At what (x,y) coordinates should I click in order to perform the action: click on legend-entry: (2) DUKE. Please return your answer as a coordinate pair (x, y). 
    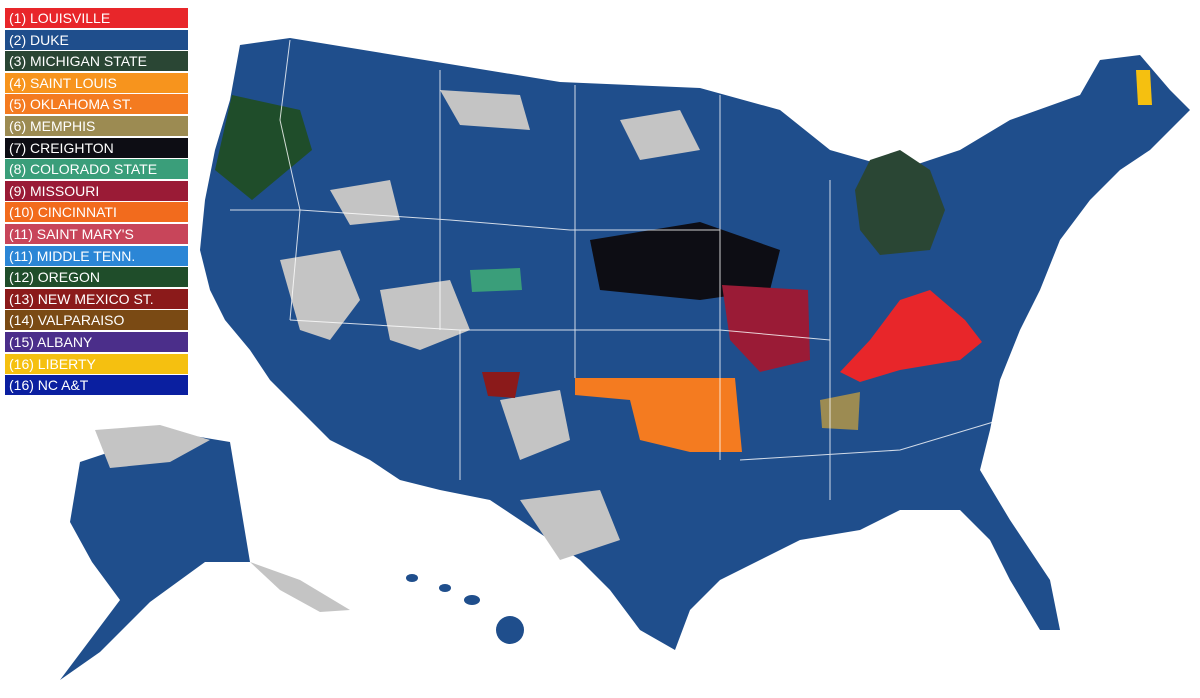
    Looking at the image, I should click on (96, 39).